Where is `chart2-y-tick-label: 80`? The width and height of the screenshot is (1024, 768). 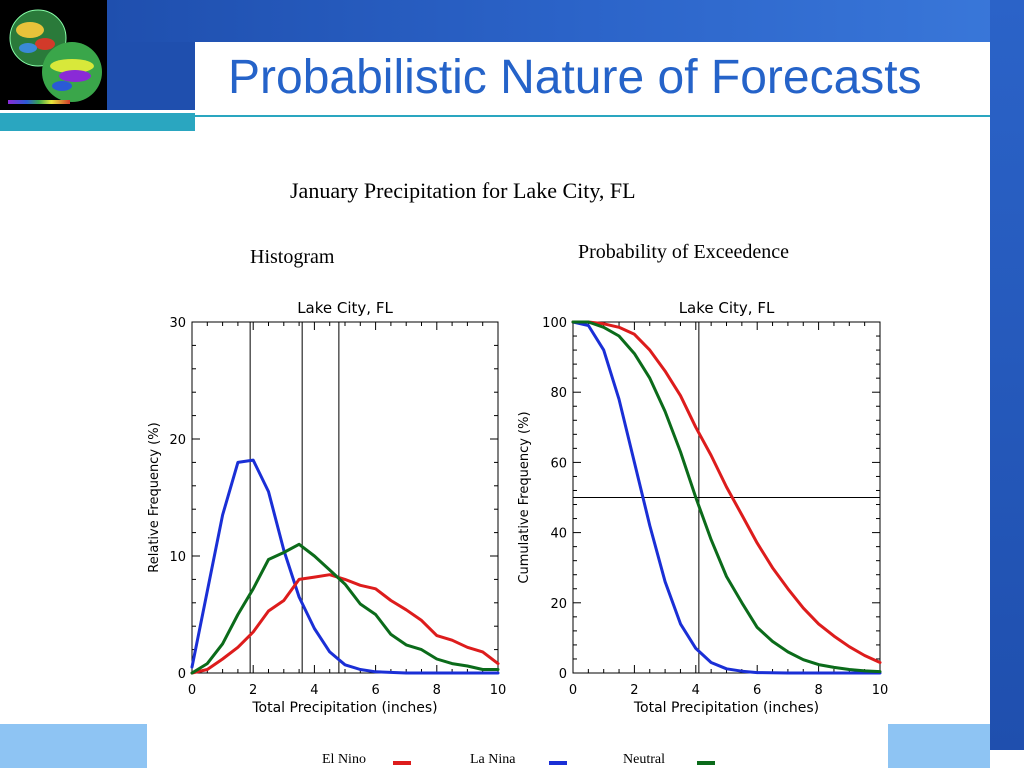 chart2-y-tick-label: 80 is located at coordinates (558, 393).